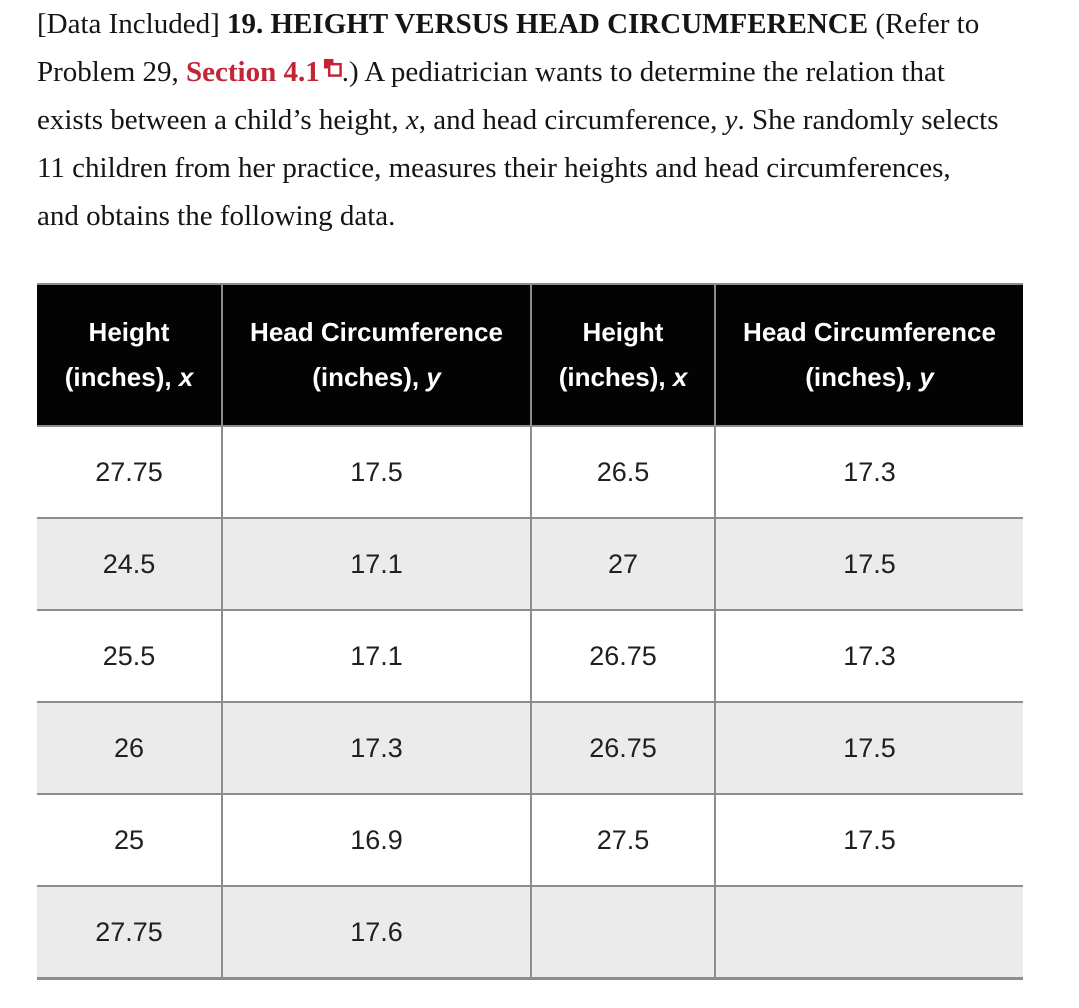 The height and width of the screenshot is (1008, 1079). I want to click on table-cell: 25.5, so click(130, 656).